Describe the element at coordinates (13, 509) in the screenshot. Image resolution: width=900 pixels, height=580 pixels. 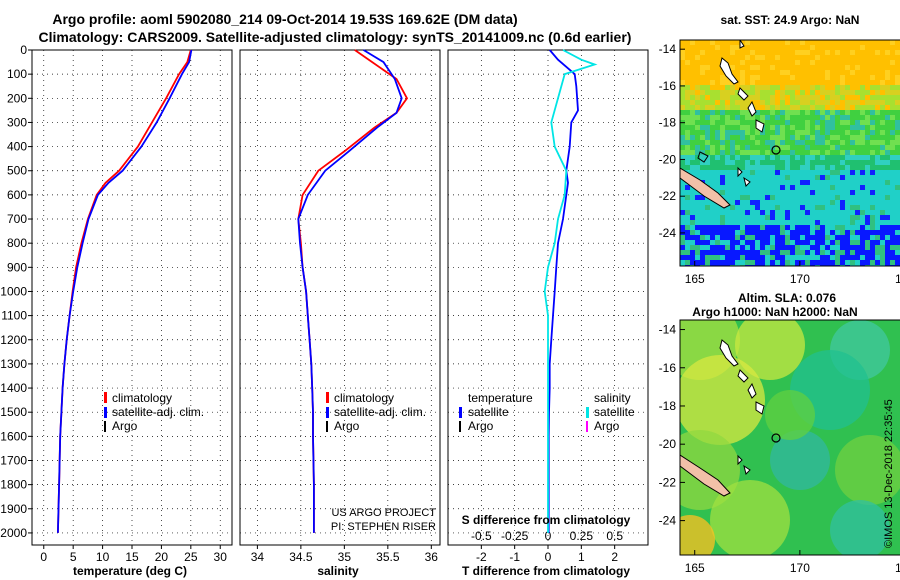
I see `y-tick-label: 1900` at that location.